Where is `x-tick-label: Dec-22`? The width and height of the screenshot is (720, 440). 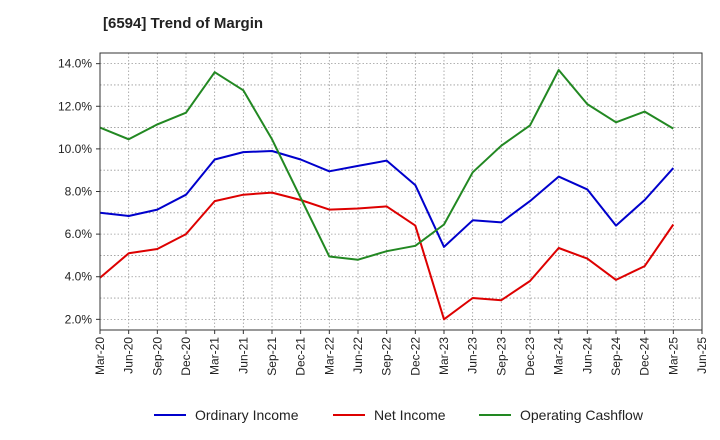 x-tick-label: Dec-22 is located at coordinates (415, 356).